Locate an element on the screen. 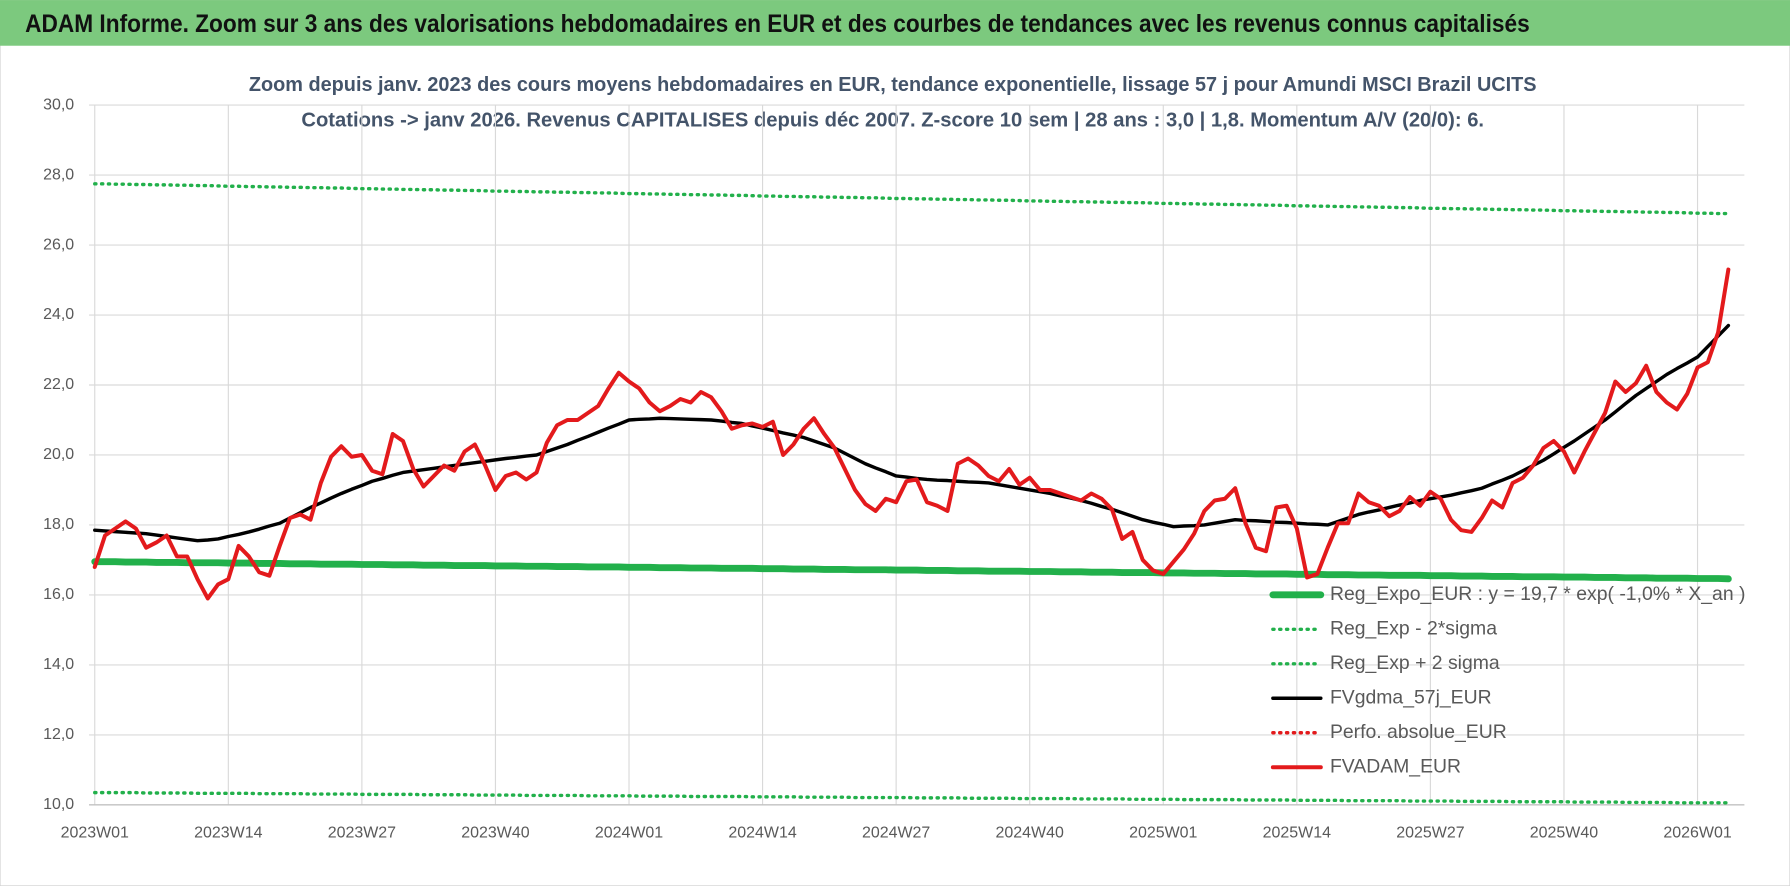  x-tick-label: 2023W01 is located at coordinates (95, 833).